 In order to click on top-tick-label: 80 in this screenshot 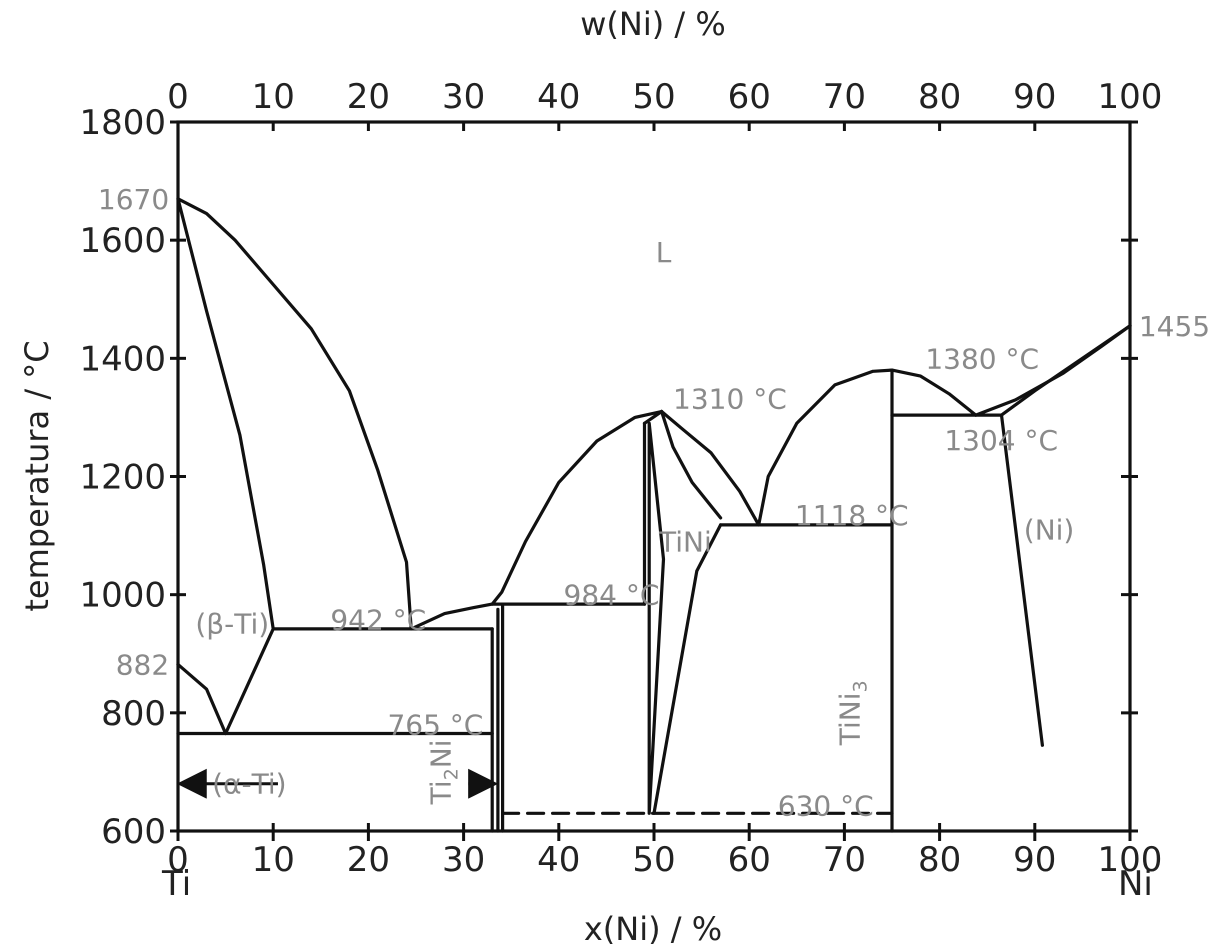, I will do `click(939, 97)`.